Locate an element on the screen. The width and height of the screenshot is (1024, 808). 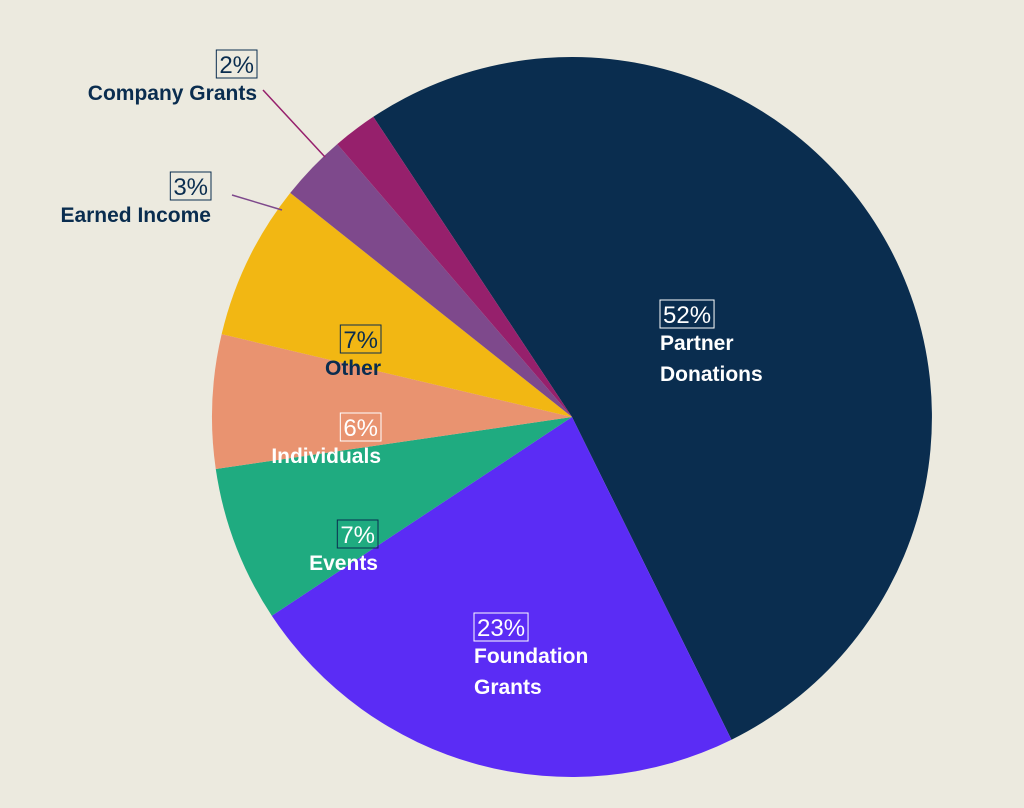
percent-box-foundation-grants is located at coordinates (501, 627).